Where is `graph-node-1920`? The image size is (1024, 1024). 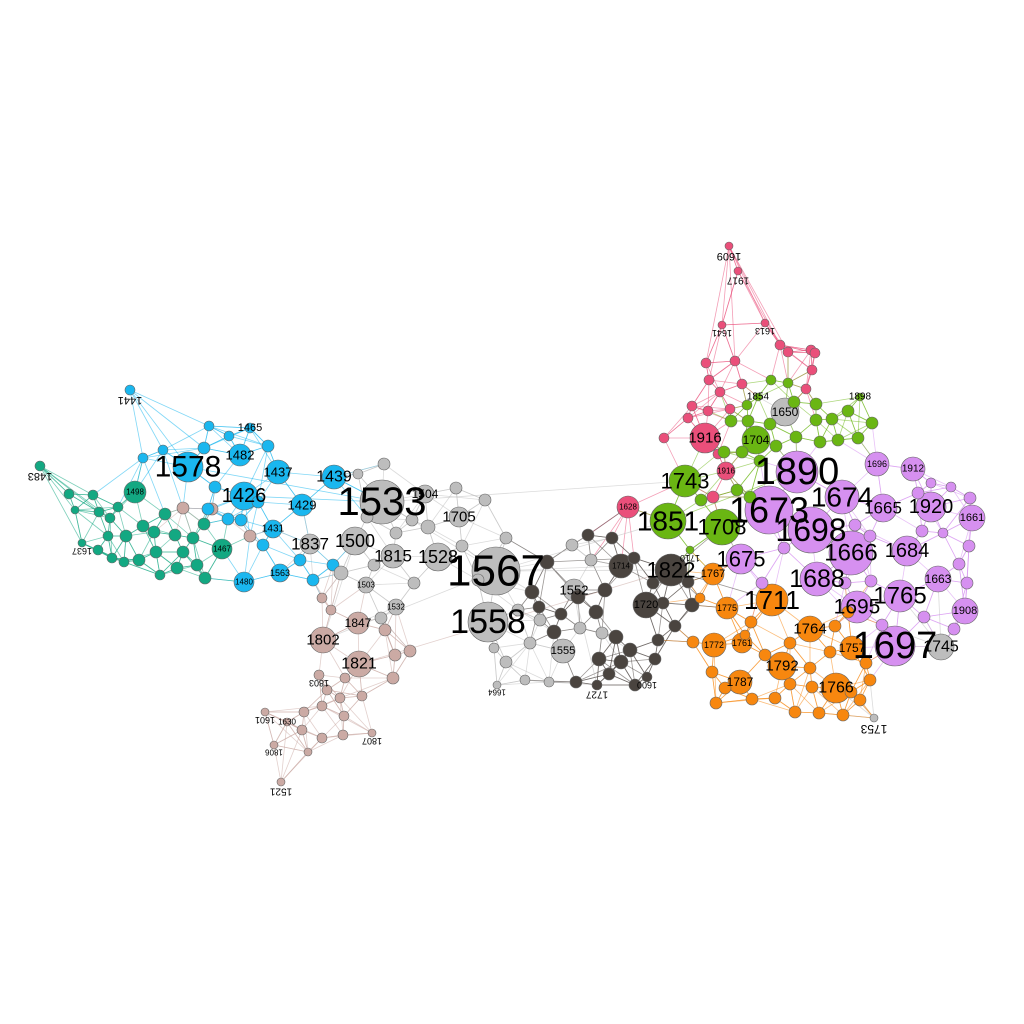
graph-node-1920 is located at coordinates (931, 507).